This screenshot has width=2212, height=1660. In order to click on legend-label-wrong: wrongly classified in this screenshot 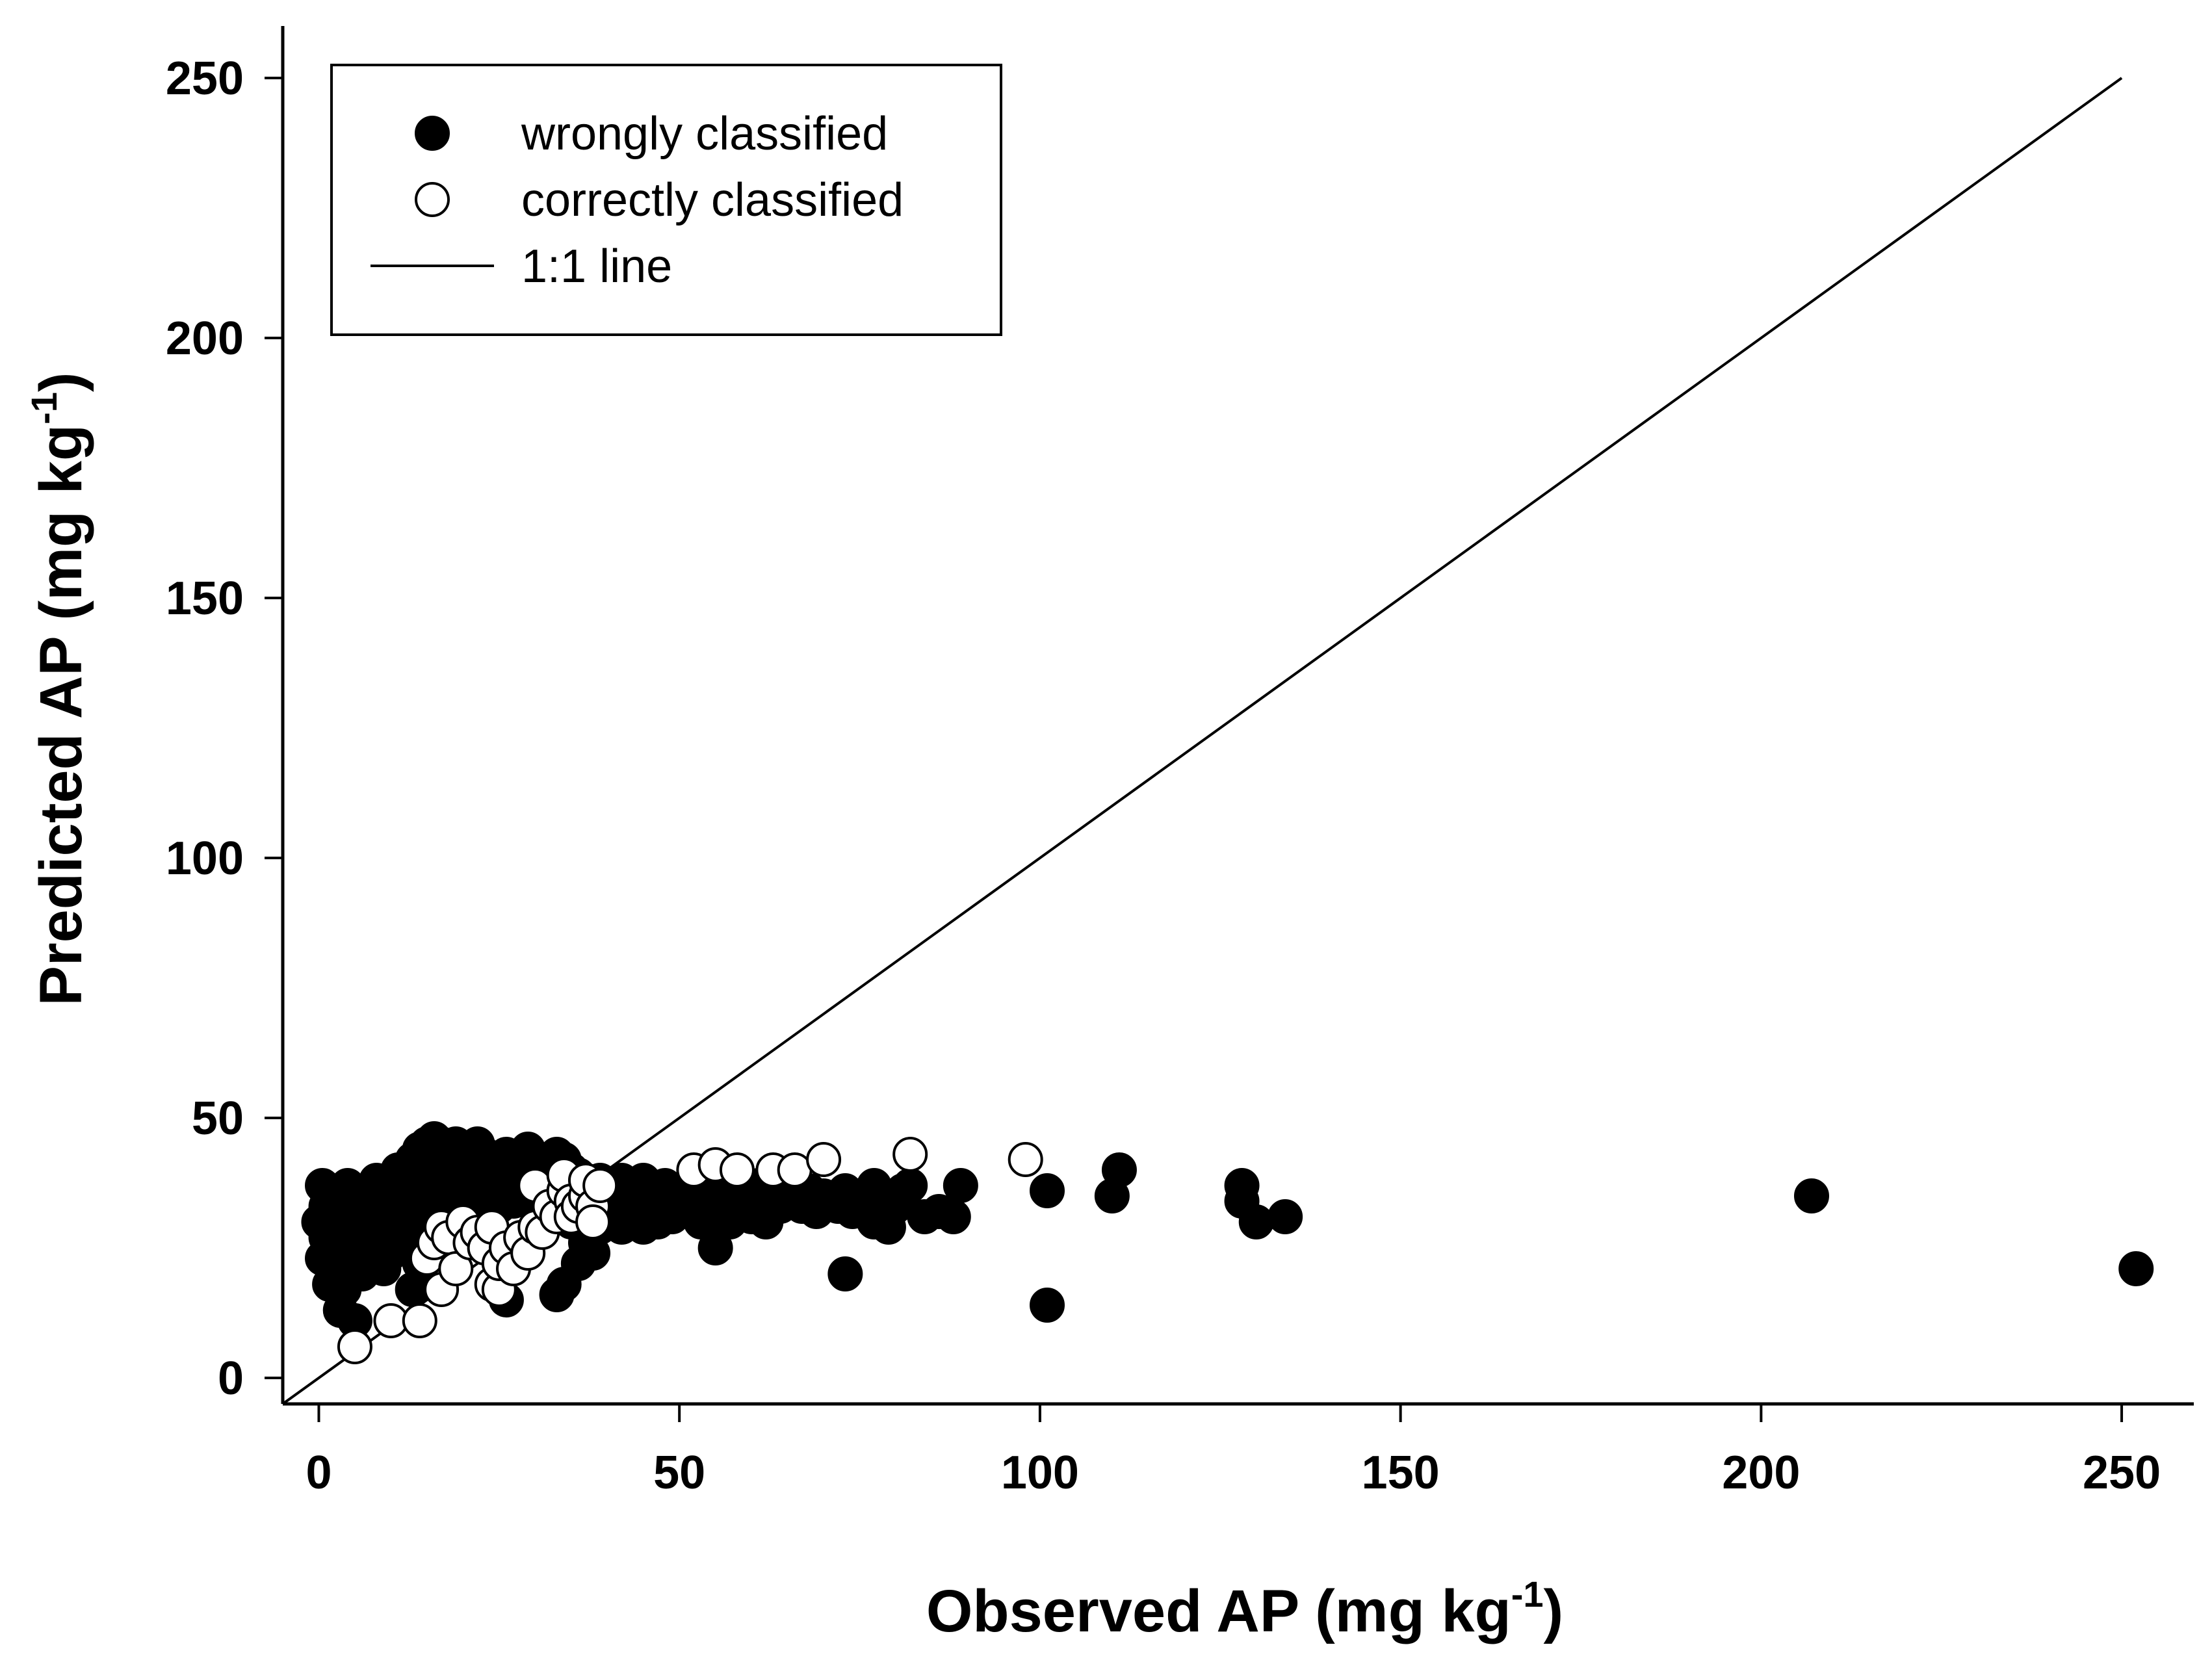, I will do `click(704, 134)`.